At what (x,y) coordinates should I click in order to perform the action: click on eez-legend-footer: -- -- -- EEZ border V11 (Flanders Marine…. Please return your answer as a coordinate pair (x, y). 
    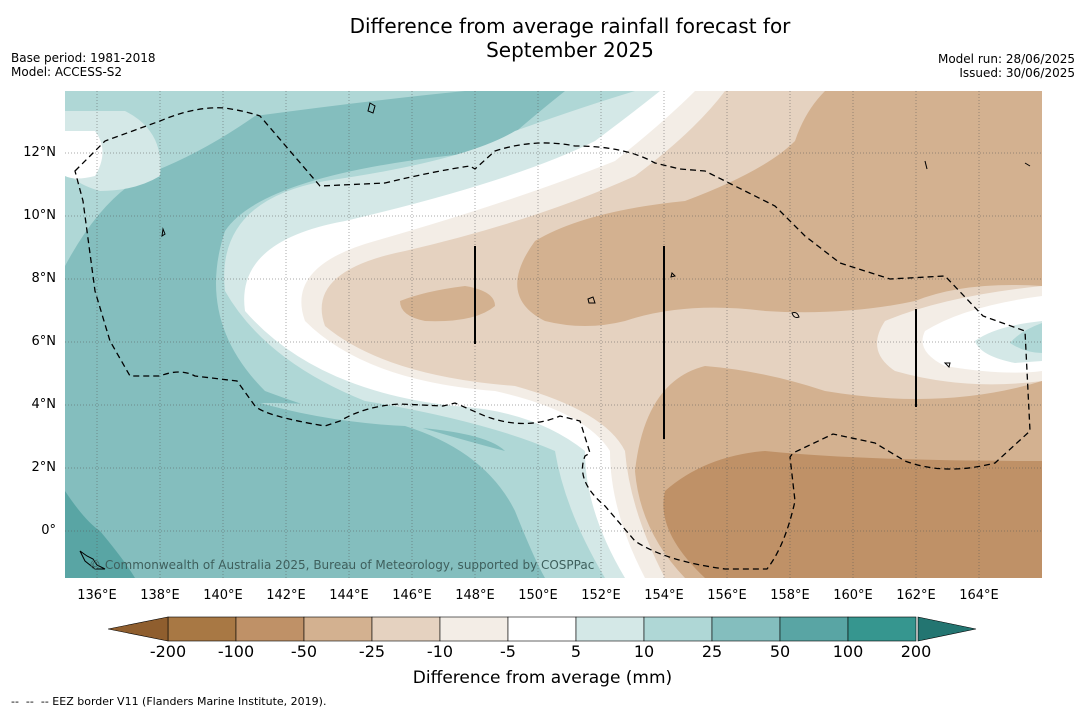
    Looking at the image, I should click on (169, 701).